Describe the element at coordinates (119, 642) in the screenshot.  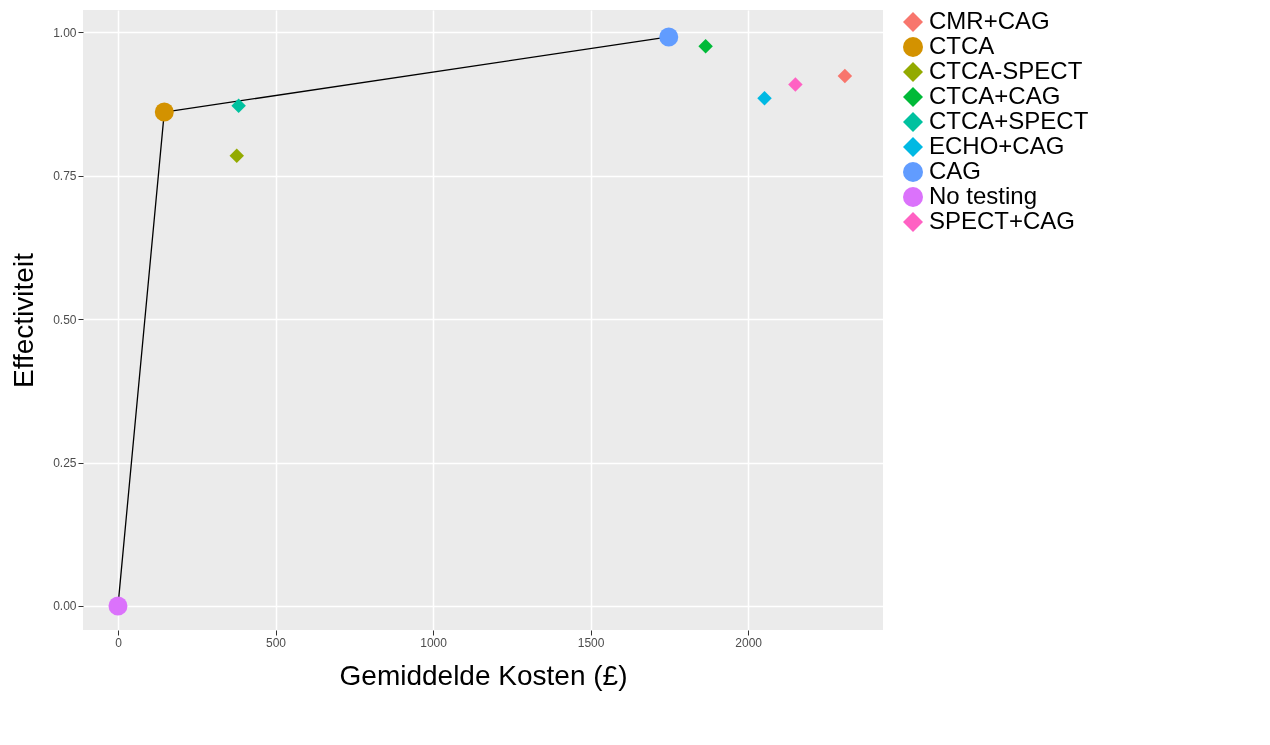
I see `x-tick-label: 0` at that location.